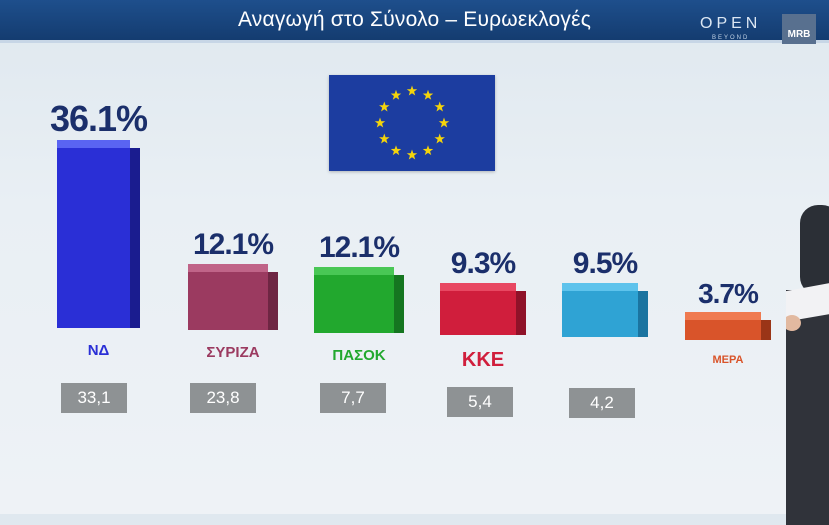 The height and width of the screenshot is (525, 829). What do you see at coordinates (480, 402) in the screenshot?
I see `previous-result-box: 5,4` at bounding box center [480, 402].